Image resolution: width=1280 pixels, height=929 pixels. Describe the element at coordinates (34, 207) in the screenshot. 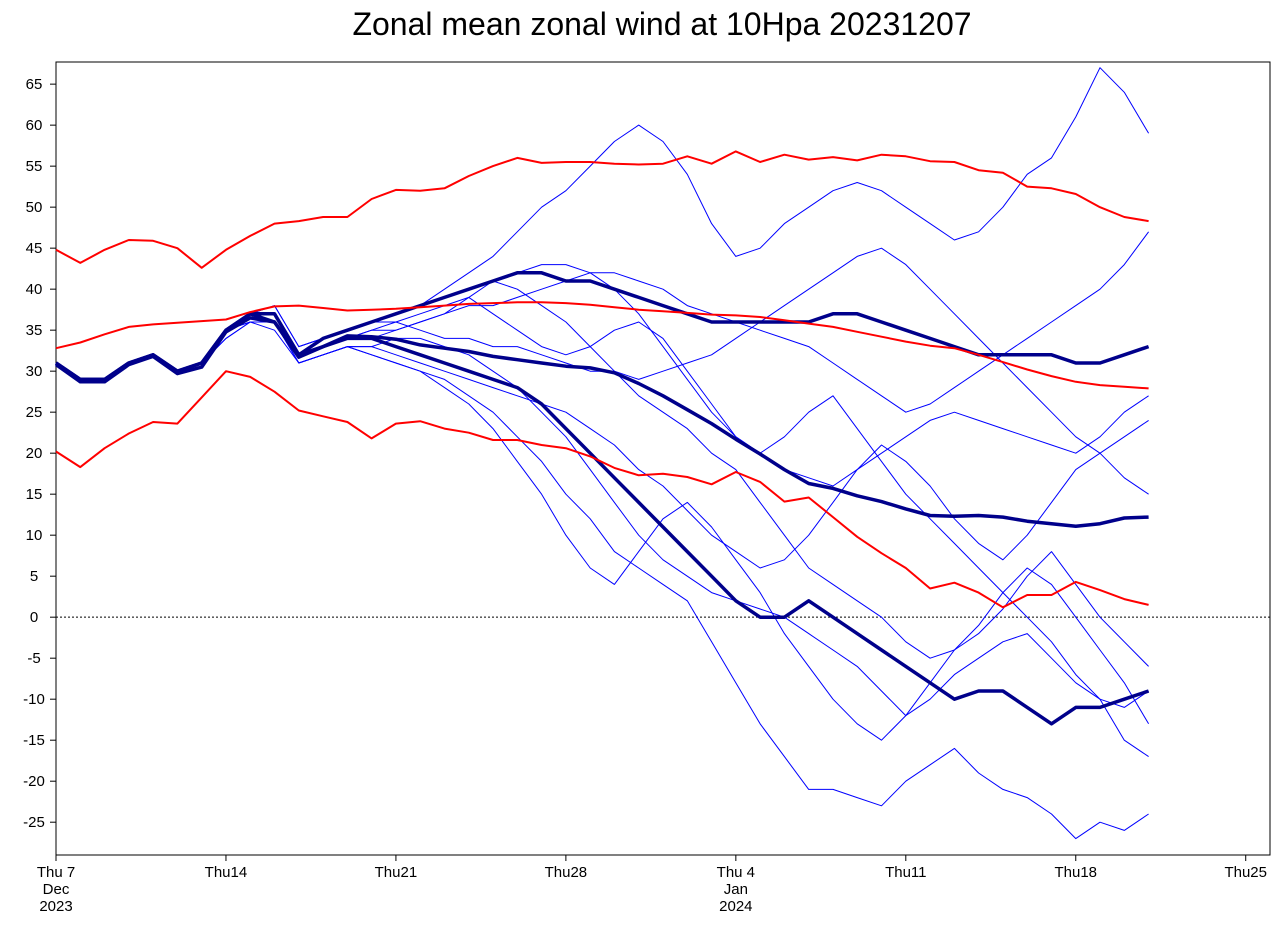

I see `y-tick-label: 50` at that location.